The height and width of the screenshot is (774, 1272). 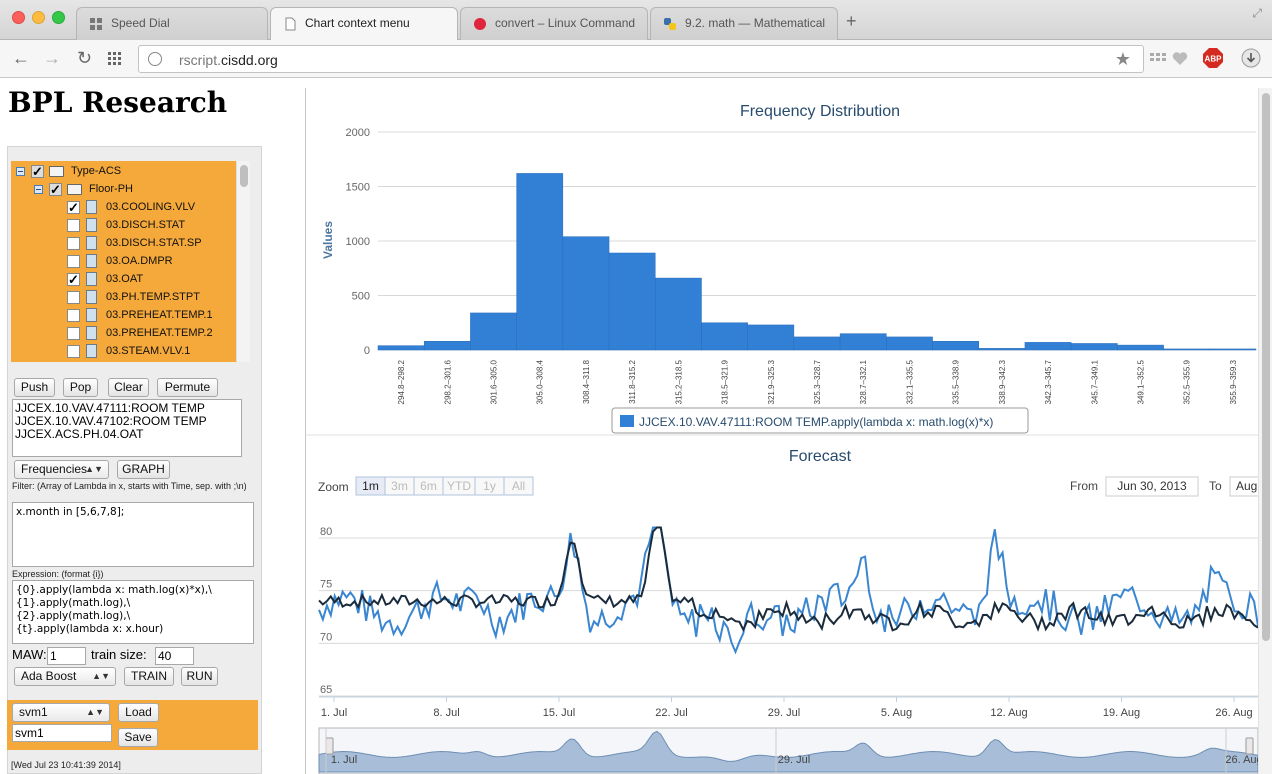 What do you see at coordinates (56, 171) in the screenshot?
I see `folder-open-icon` at bounding box center [56, 171].